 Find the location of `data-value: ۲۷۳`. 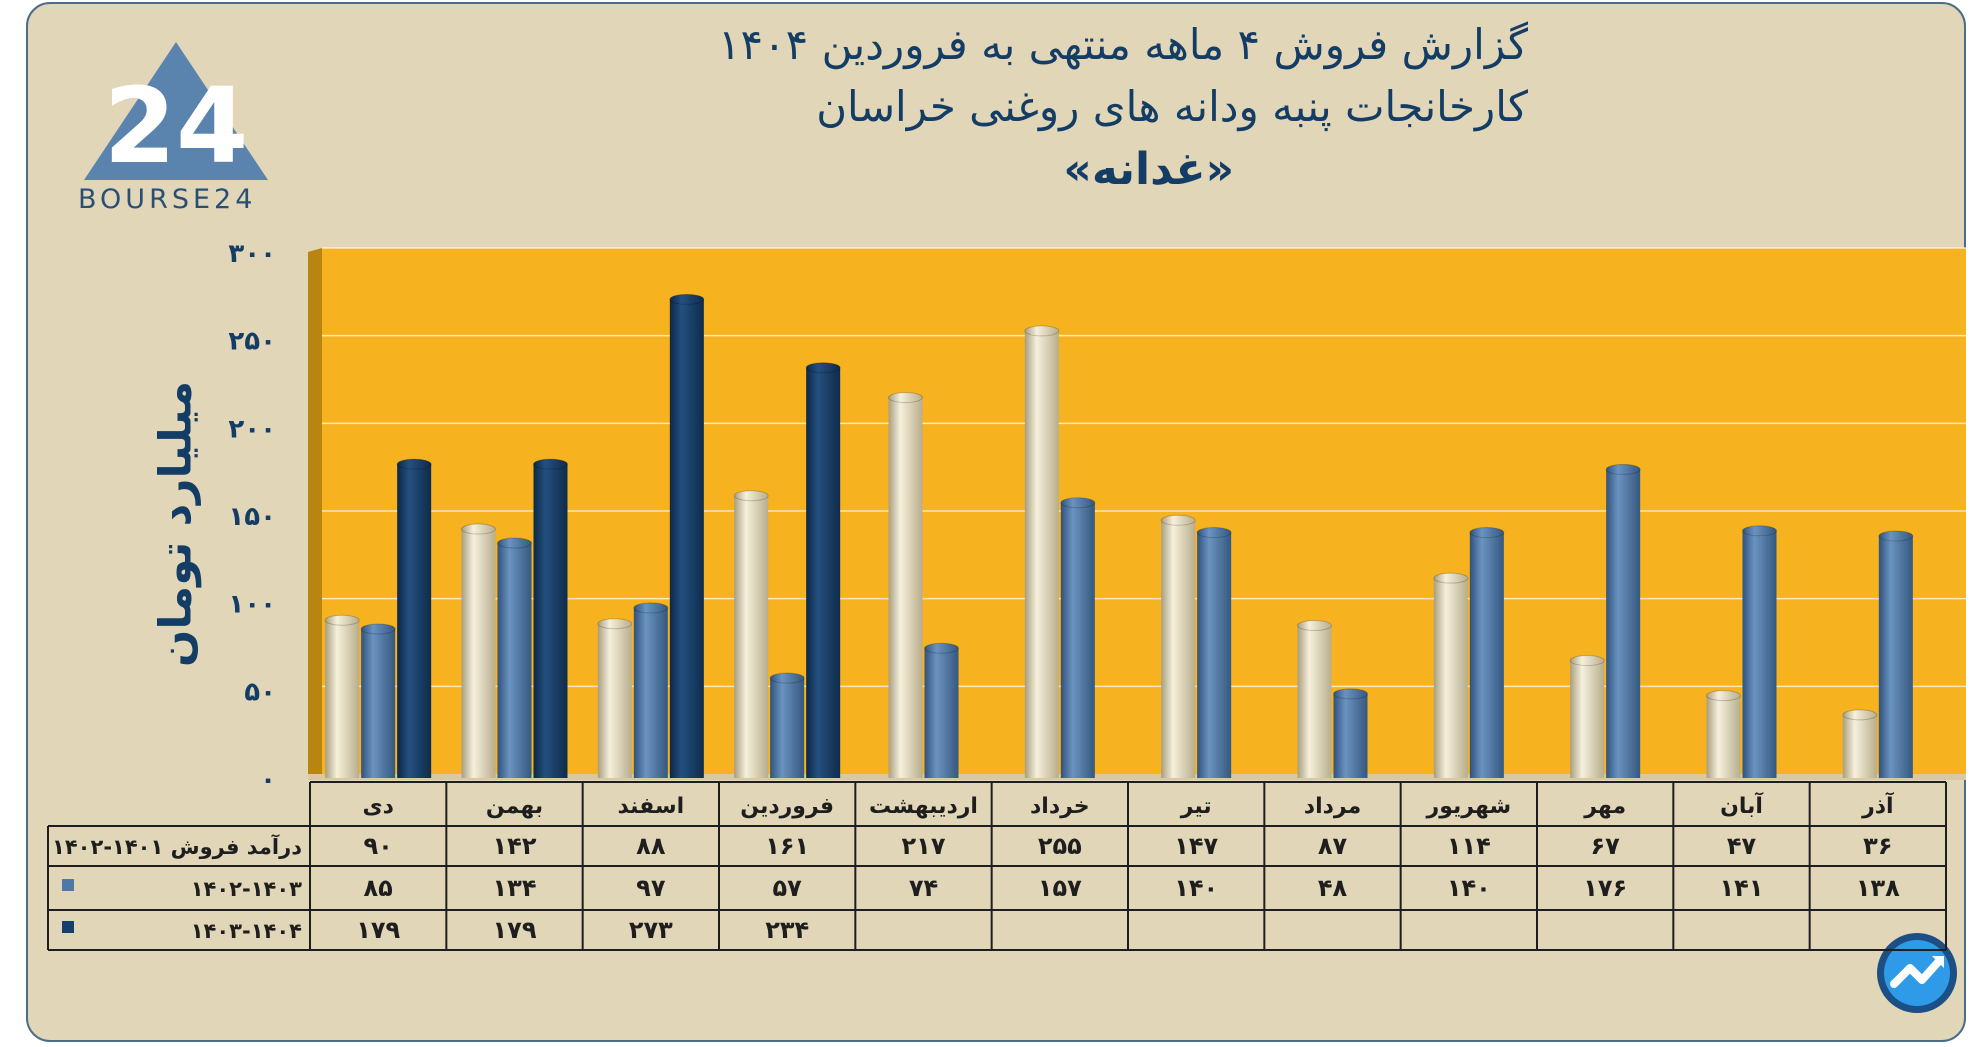

data-value: ۲۷۳ is located at coordinates (651, 930).